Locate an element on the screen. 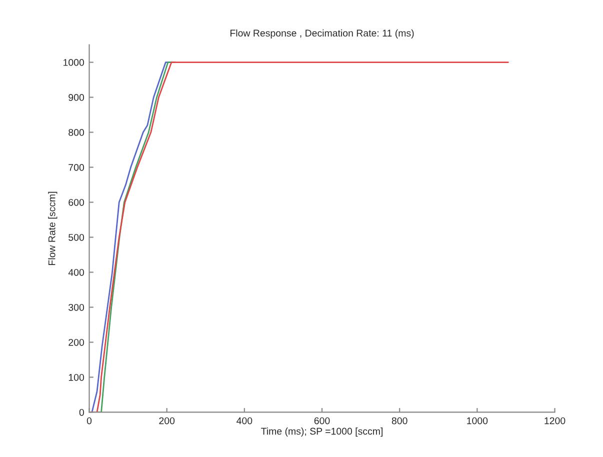  chart-title: Flow Response , Decimation Rate: 11 (ms) is located at coordinates (322, 33).